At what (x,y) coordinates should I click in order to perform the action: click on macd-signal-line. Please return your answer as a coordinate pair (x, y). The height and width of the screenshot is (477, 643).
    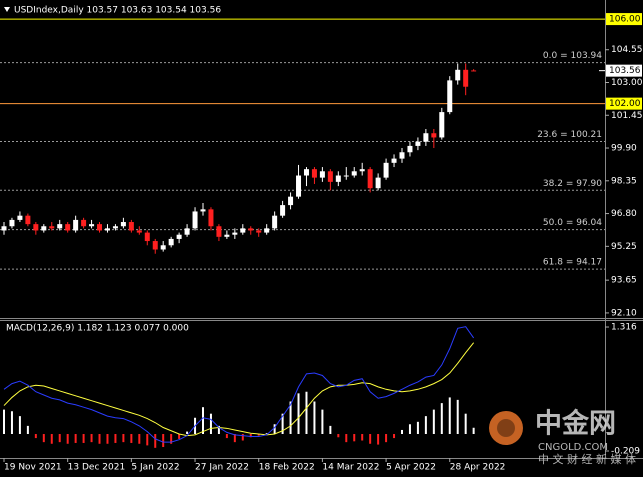
    Looking at the image, I should click on (239, 389).